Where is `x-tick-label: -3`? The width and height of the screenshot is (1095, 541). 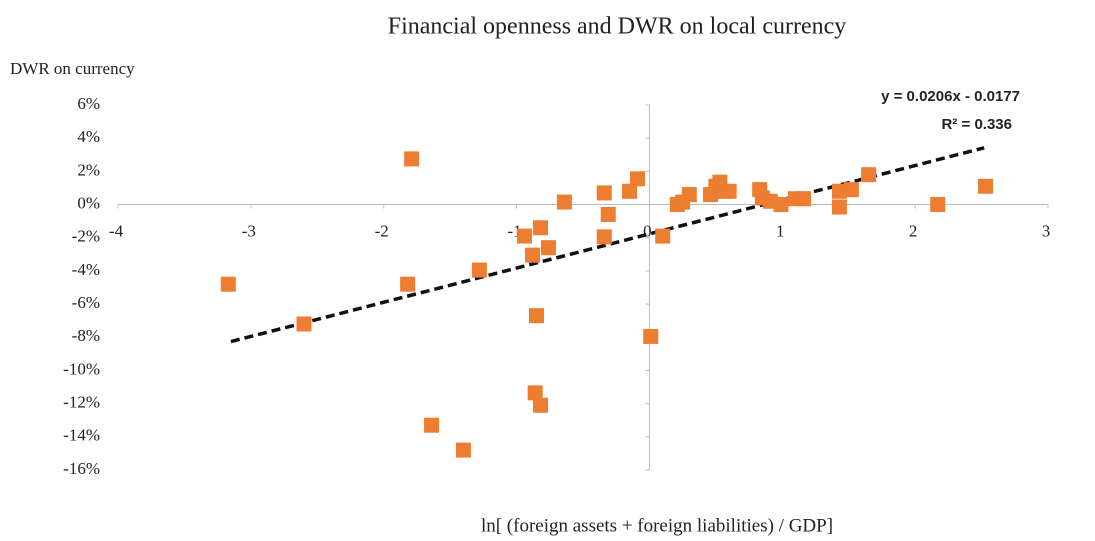 x-tick-label: -3 is located at coordinates (249, 230).